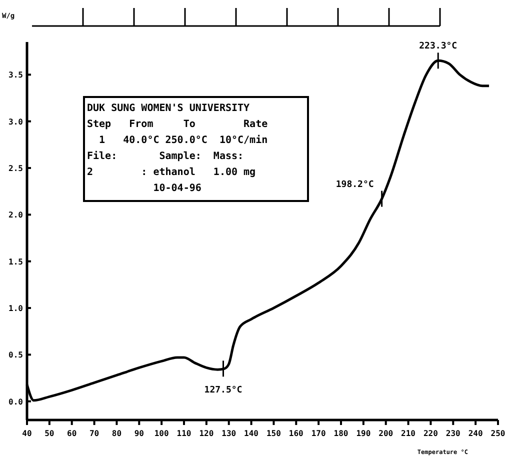 This screenshot has height=458, width=508. I want to click on x-tick-label: 110, so click(184, 433).